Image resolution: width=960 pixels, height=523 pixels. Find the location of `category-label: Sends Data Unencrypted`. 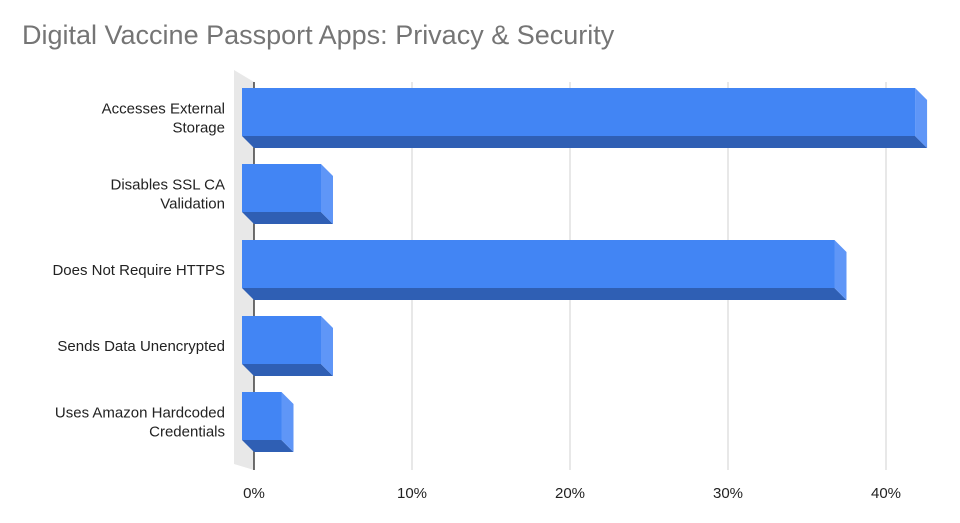

category-label: Sends Data Unencrypted is located at coordinates (141, 346).